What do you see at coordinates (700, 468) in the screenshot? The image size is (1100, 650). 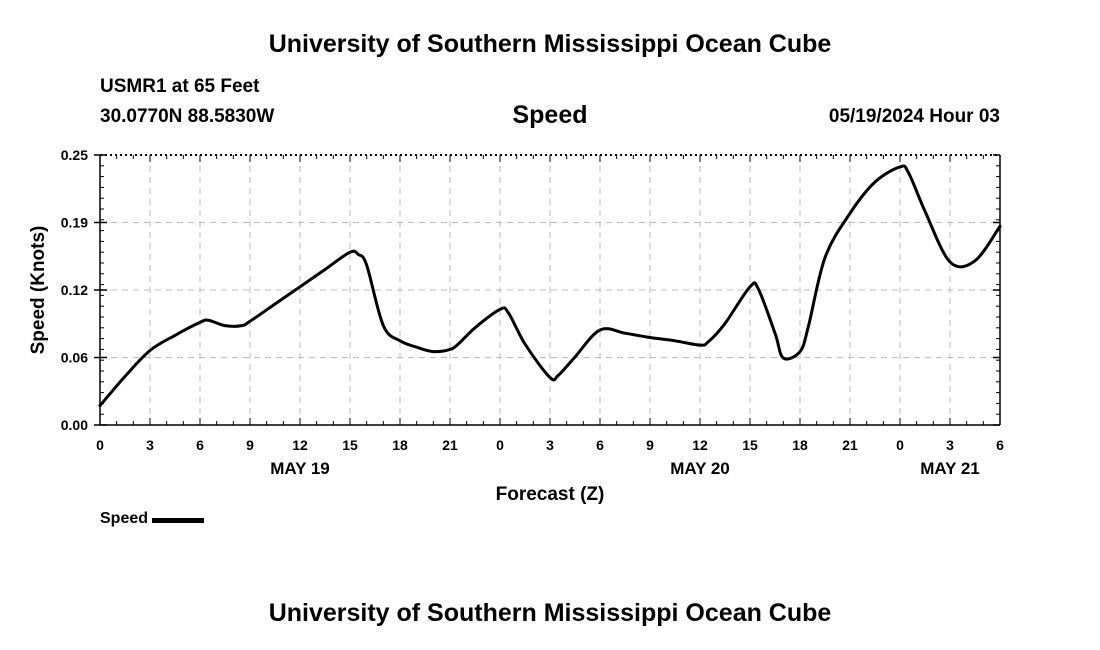 I see `date-label: MAY 20` at bounding box center [700, 468].